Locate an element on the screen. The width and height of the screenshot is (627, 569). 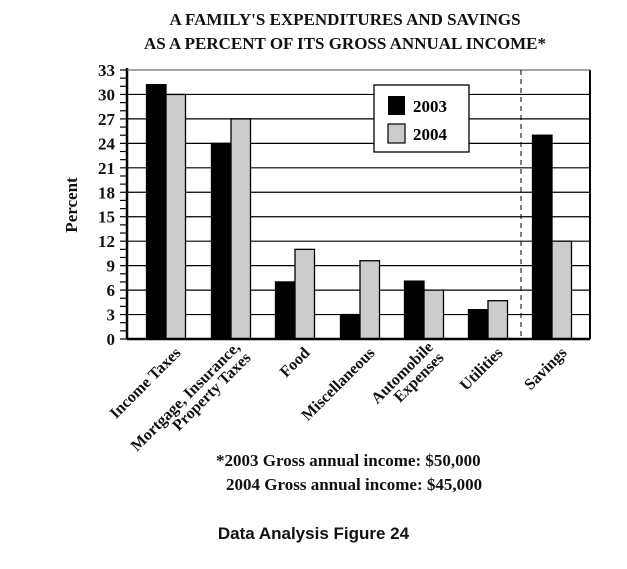
legend-label-2003: 2003 is located at coordinates (430, 106).